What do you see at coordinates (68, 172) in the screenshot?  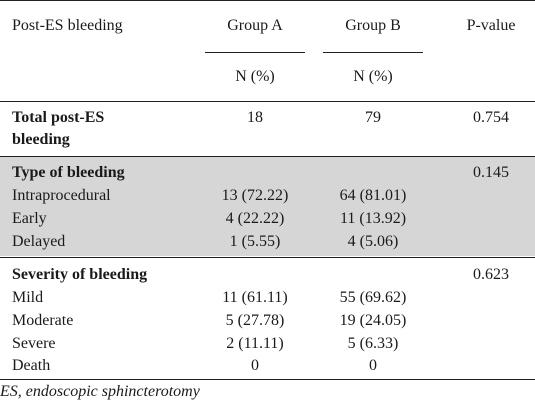 I see `type-of-bleeding-heading: Type of bleeding` at bounding box center [68, 172].